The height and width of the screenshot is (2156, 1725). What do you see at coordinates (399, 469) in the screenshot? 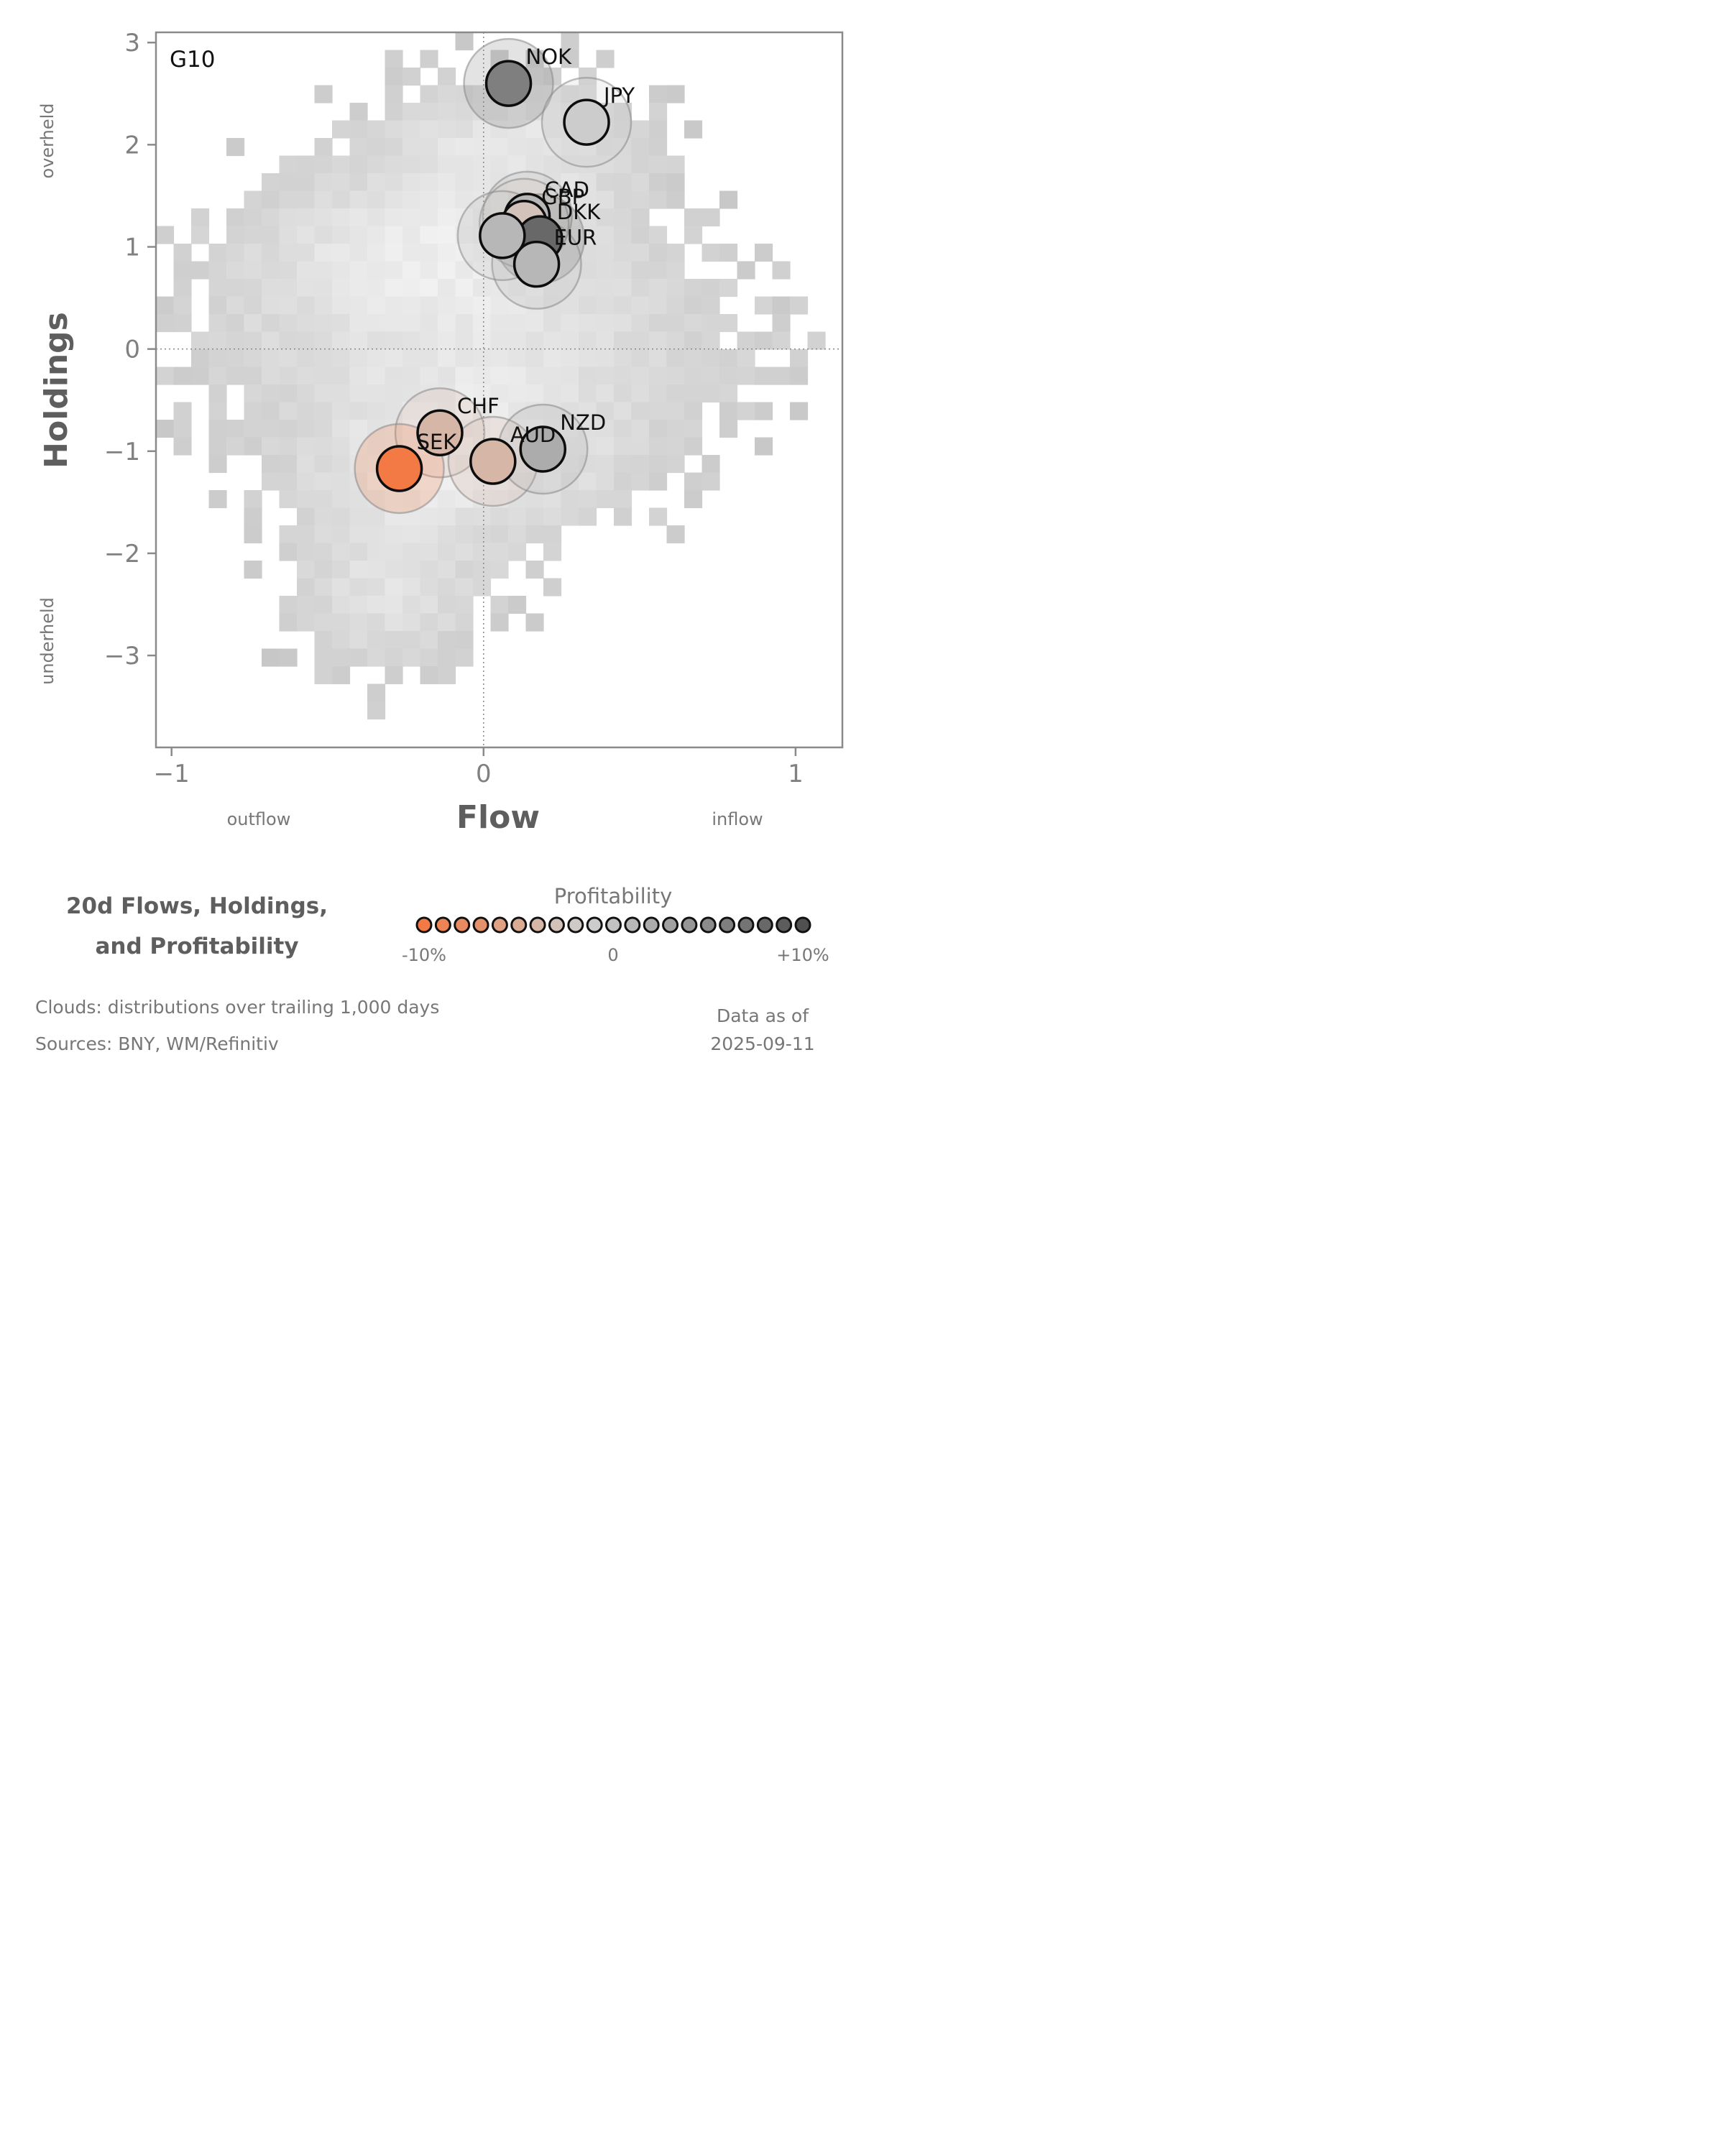
I see `marker-sek` at bounding box center [399, 469].